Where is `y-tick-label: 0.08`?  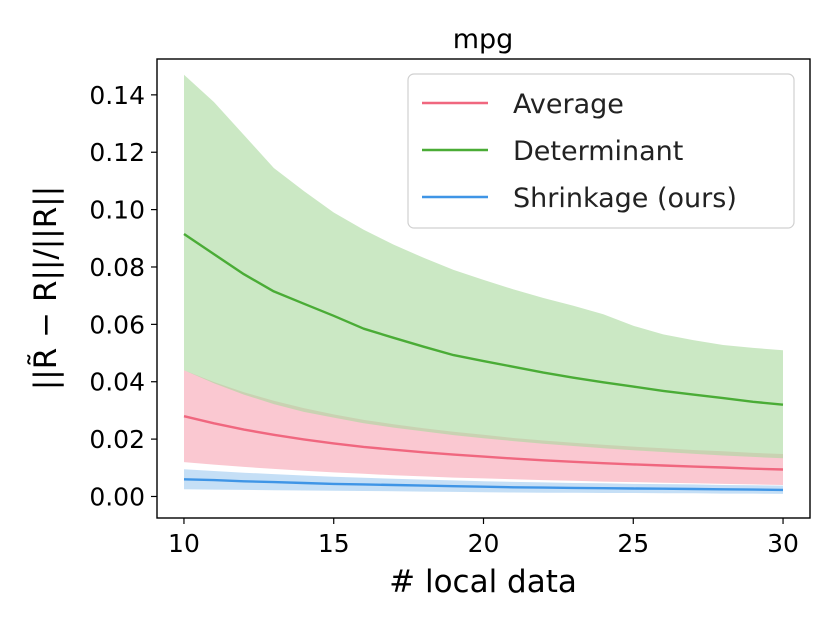 y-tick-label: 0.08 is located at coordinates (117, 267).